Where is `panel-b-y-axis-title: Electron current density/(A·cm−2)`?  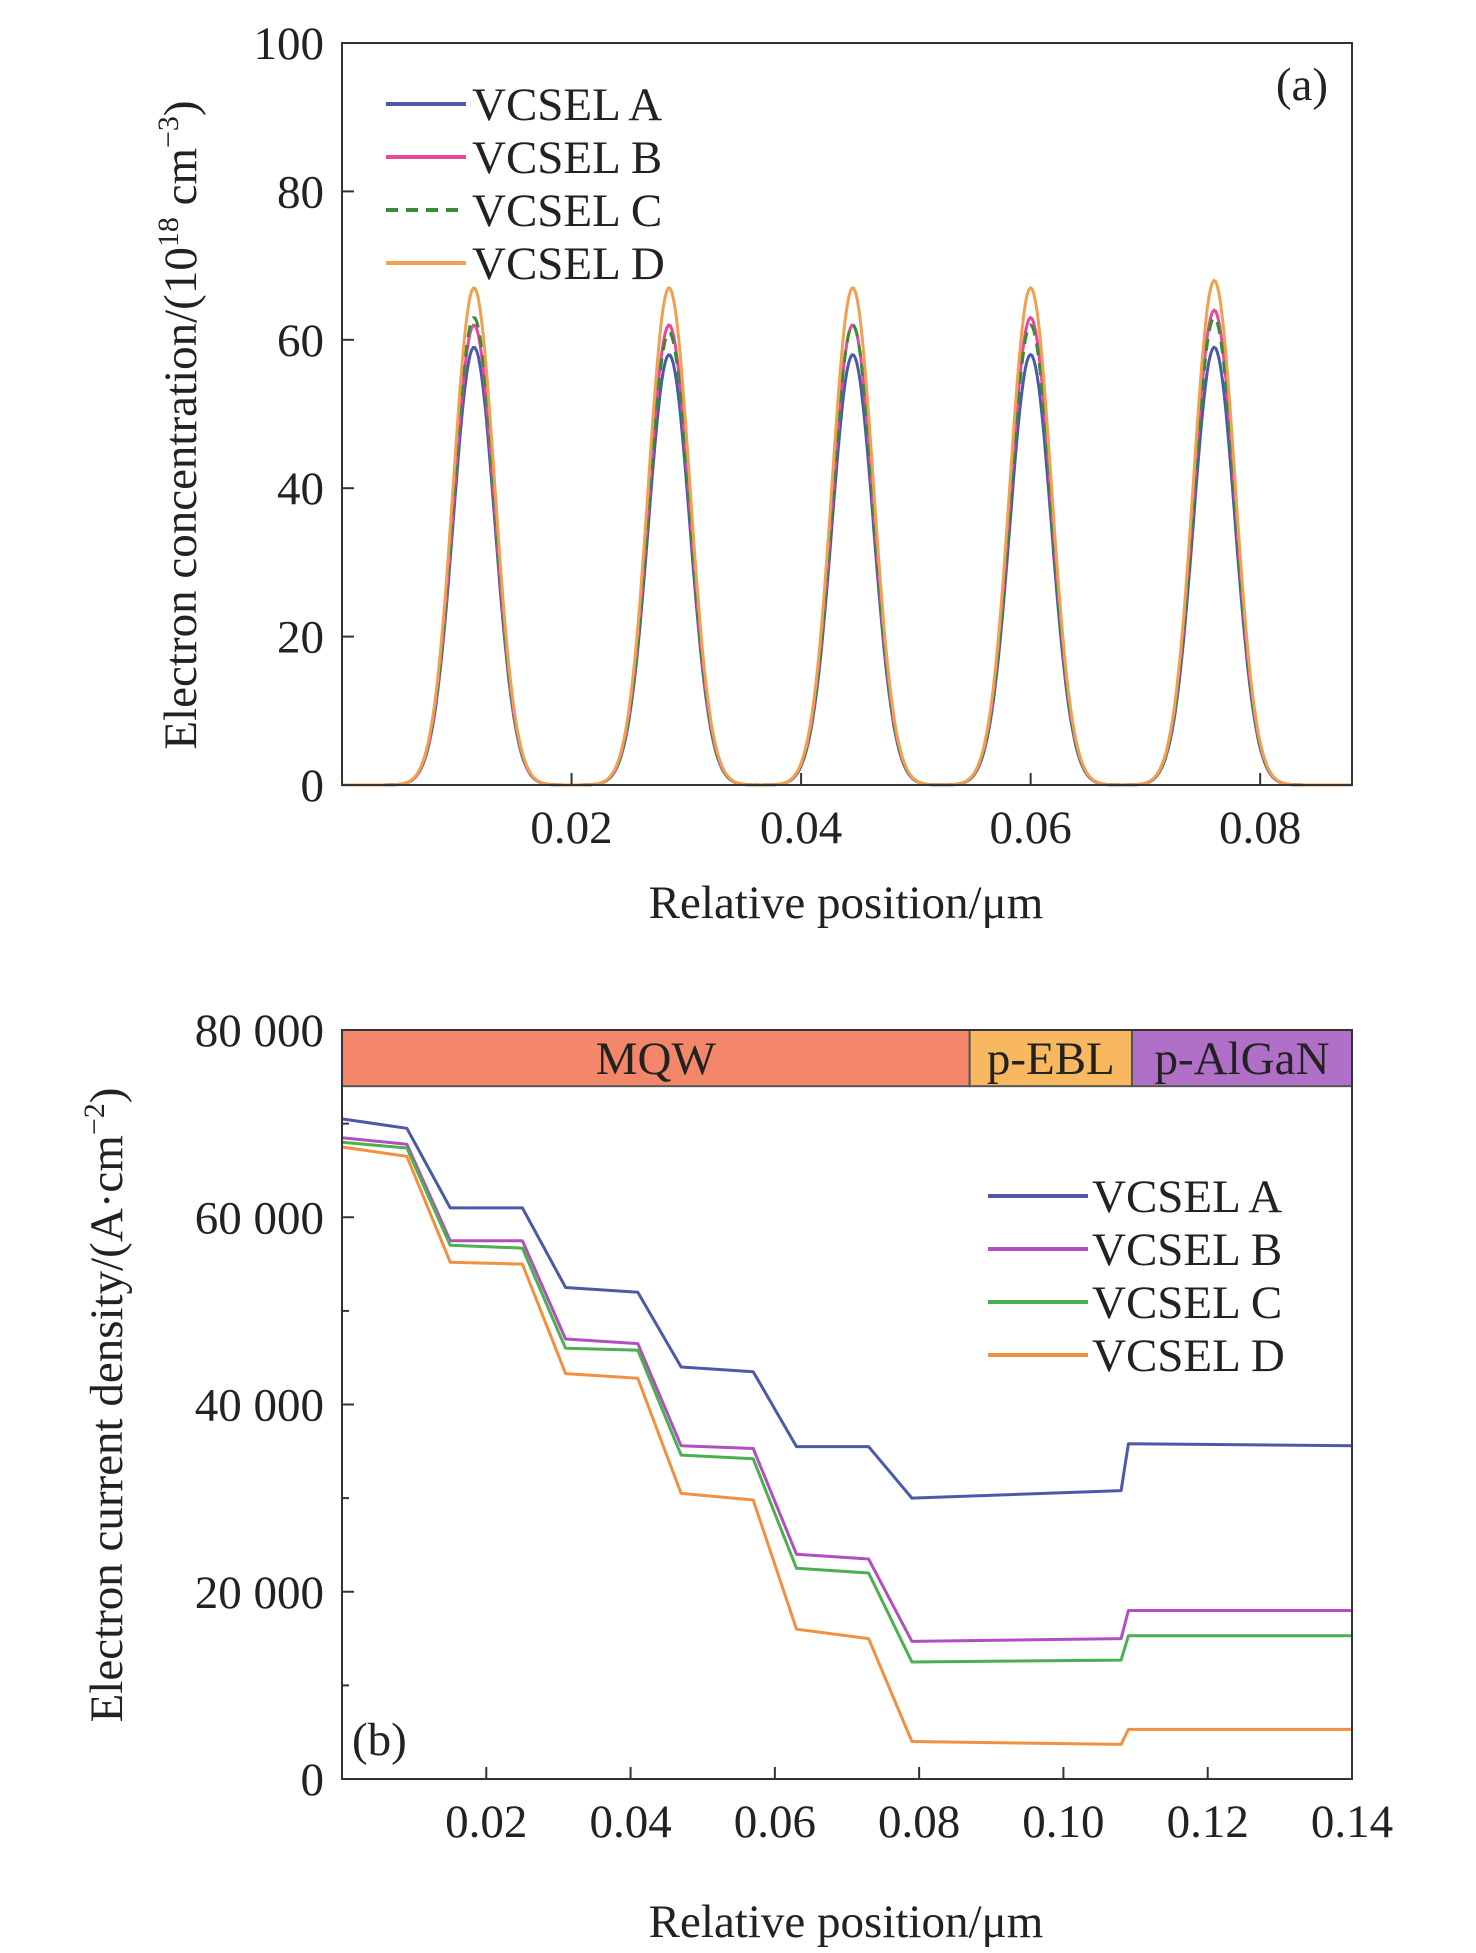 panel-b-y-axis-title: Electron current density/(A·cm−2) is located at coordinates (105, 1405).